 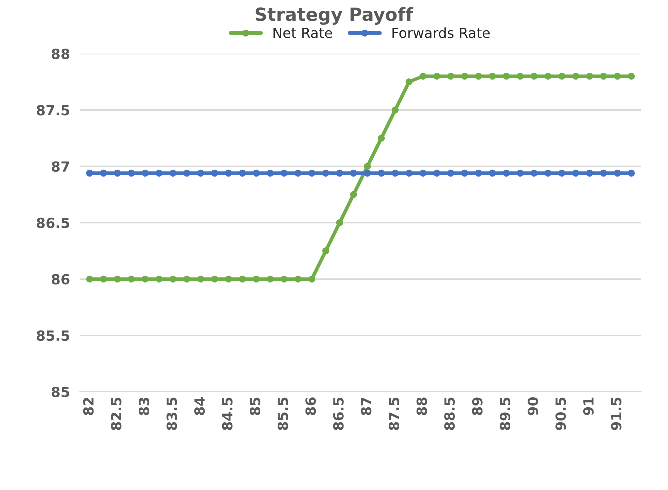 What do you see at coordinates (616, 414) in the screenshot?
I see `x-tick-label: 91.5` at bounding box center [616, 414].